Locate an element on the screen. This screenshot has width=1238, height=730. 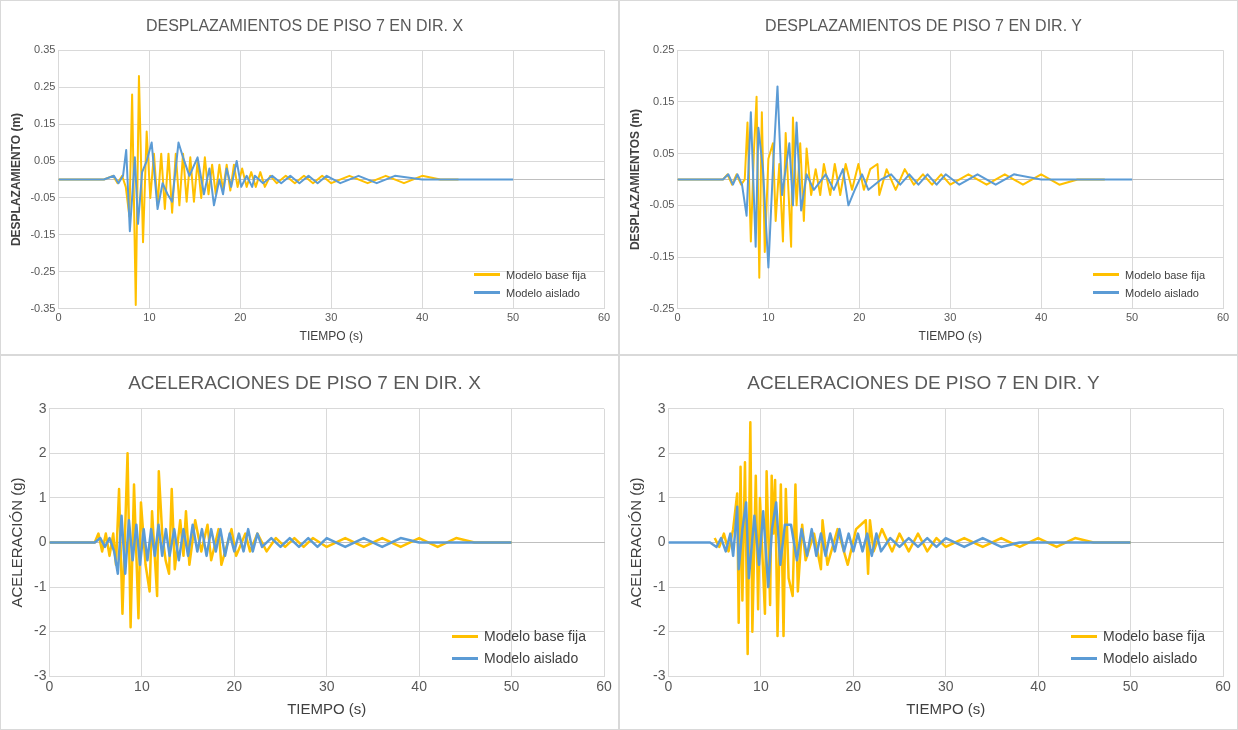
chart-title: DESPLAZAMIENTOS DE PISO 7 EN DIR. X is located at coordinates (304, 26).